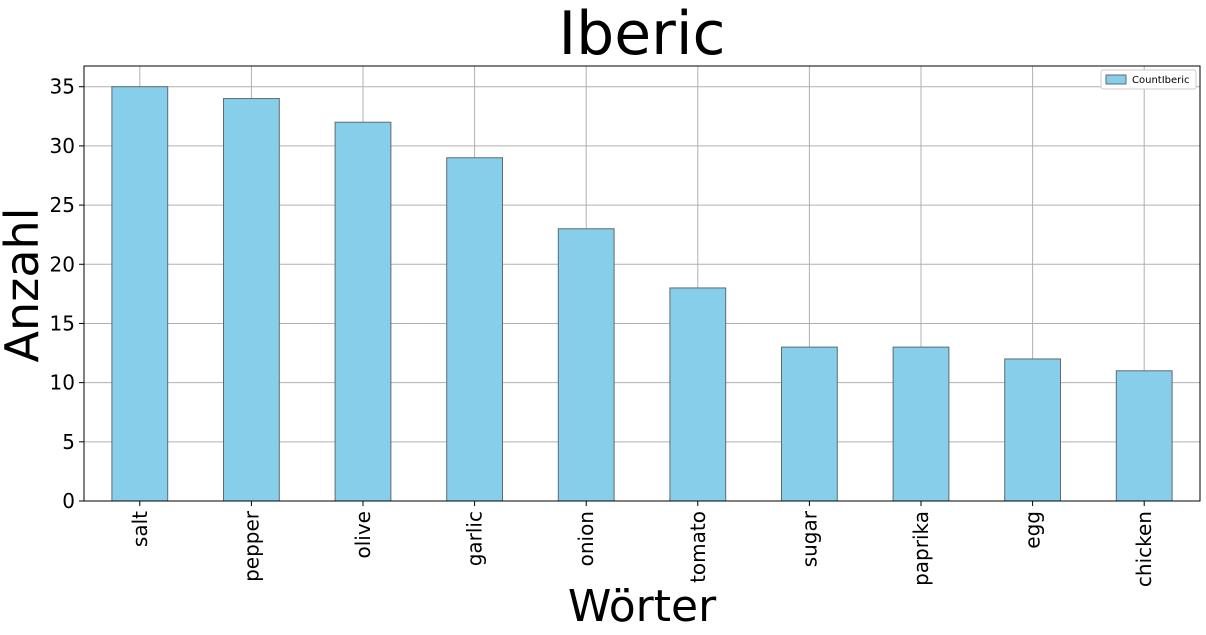 This screenshot has width=1206, height=635. Describe the element at coordinates (809, 538) in the screenshot. I see `x-tick-label: sugar` at that location.